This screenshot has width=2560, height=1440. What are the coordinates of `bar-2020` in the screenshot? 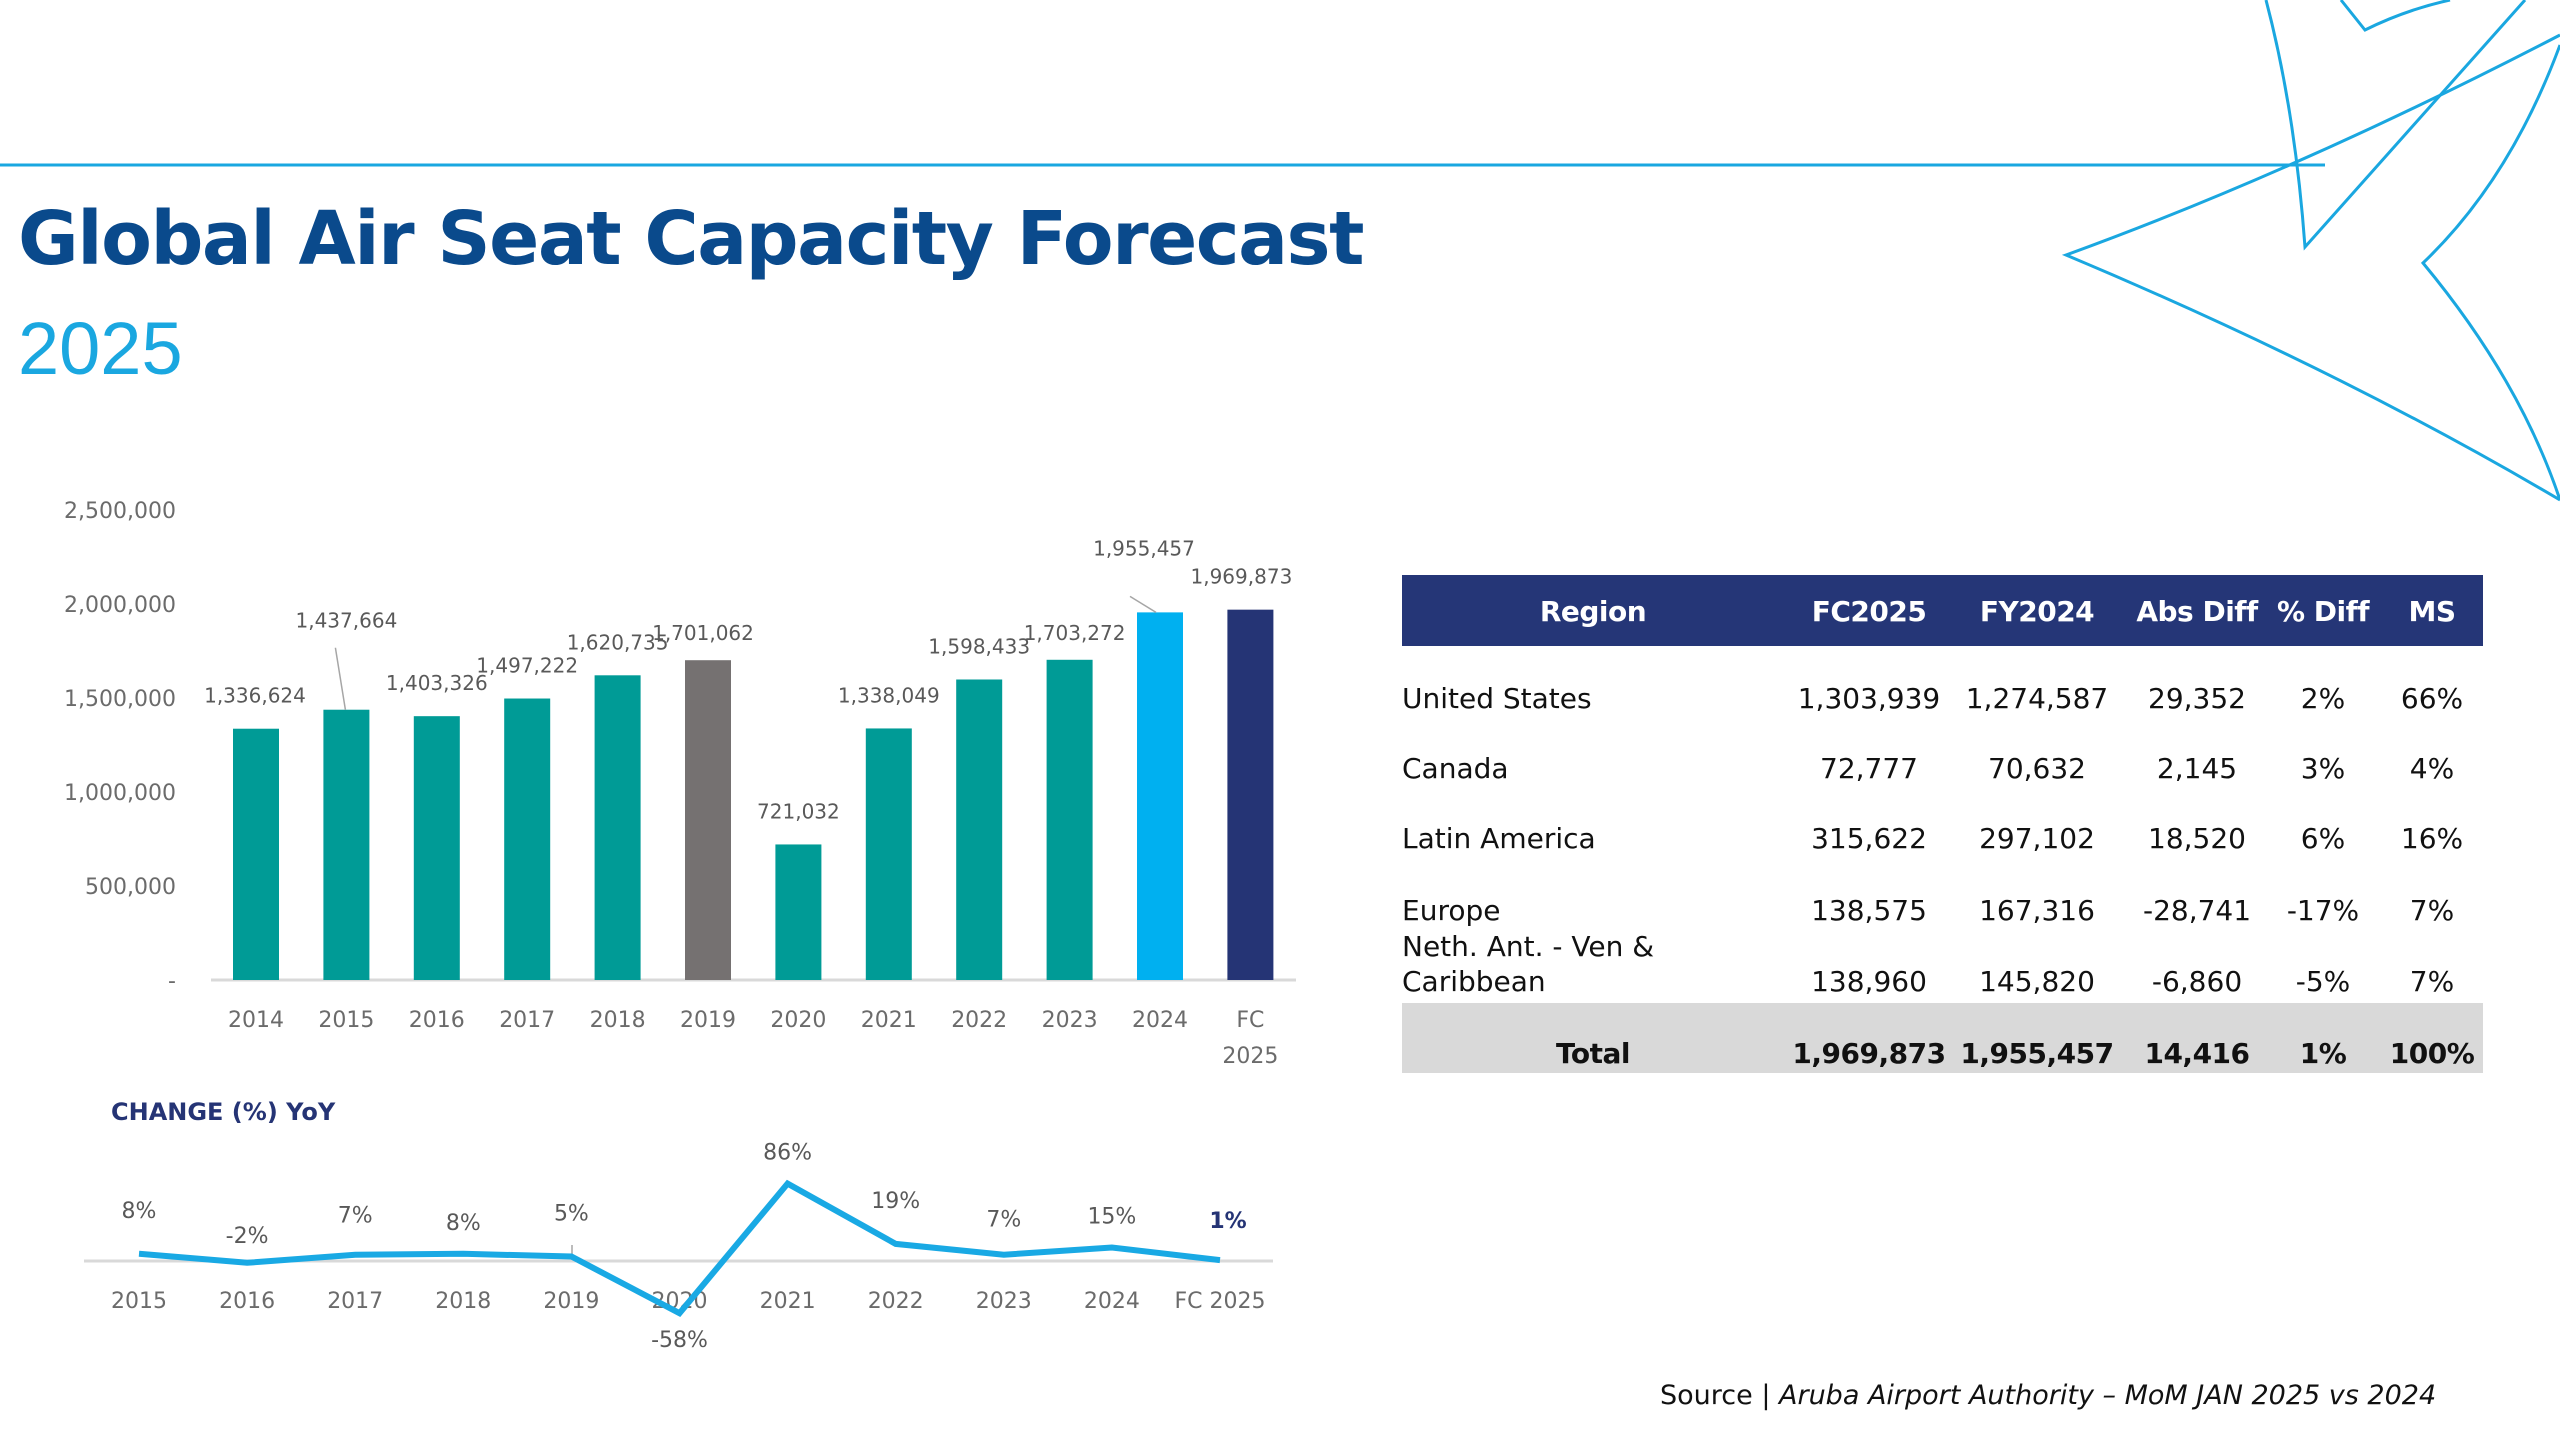 It's located at (798, 912).